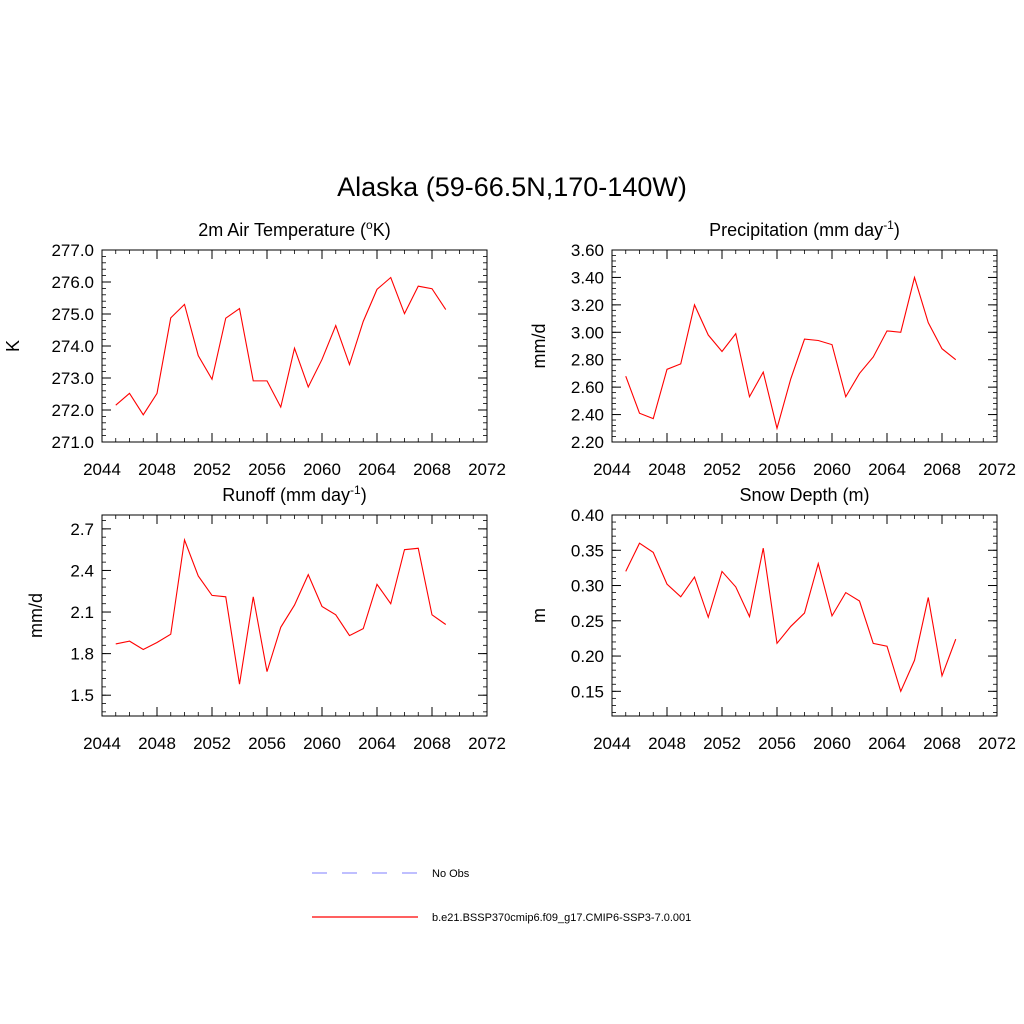 This screenshot has width=1024, height=1024. Describe the element at coordinates (432, 469) in the screenshot. I see `x-tick-label-air-temperature: 2068` at that location.